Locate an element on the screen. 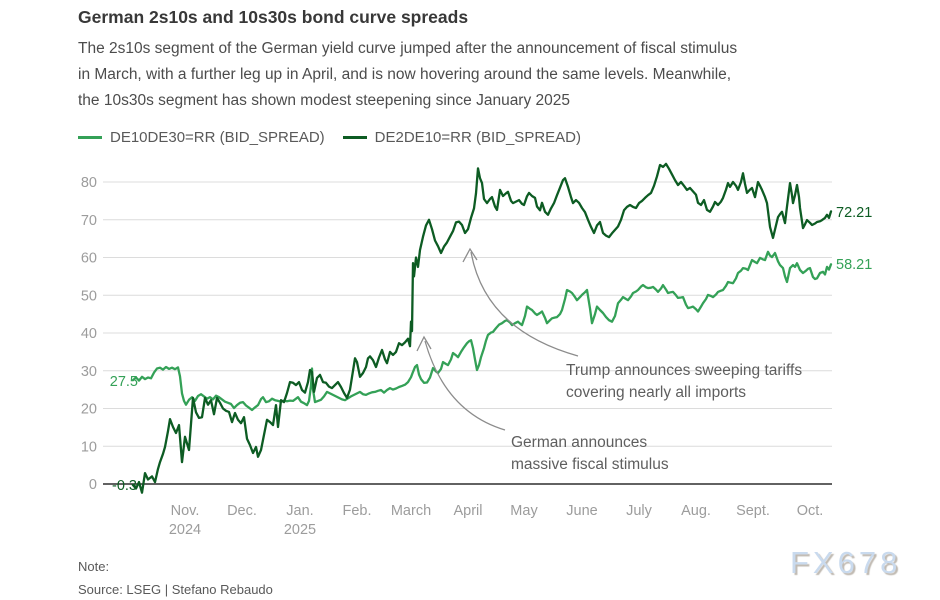 This screenshot has height=600, width=940. x-axis-month-label: June is located at coordinates (581, 511).